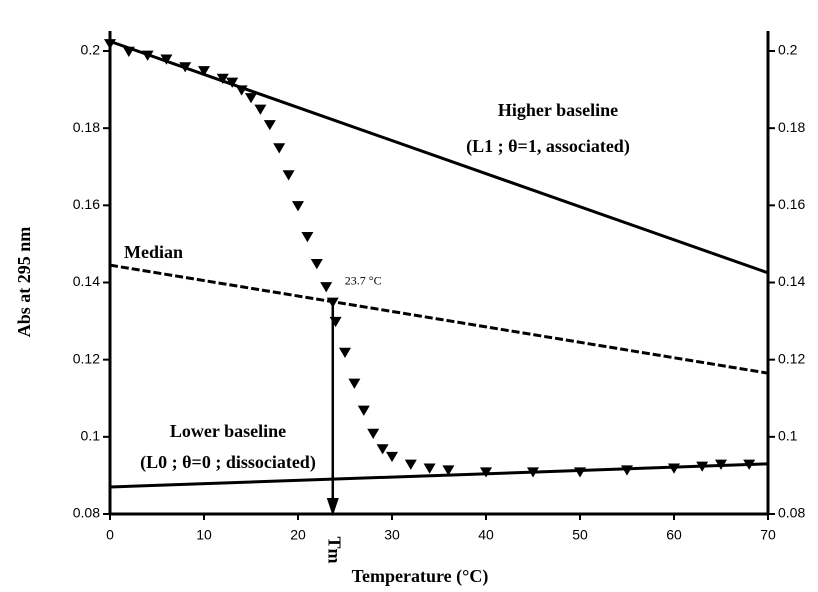 The height and width of the screenshot is (592, 818). Describe the element at coordinates (791, 127) in the screenshot. I see `y2-tick-label: 0.18` at that location.